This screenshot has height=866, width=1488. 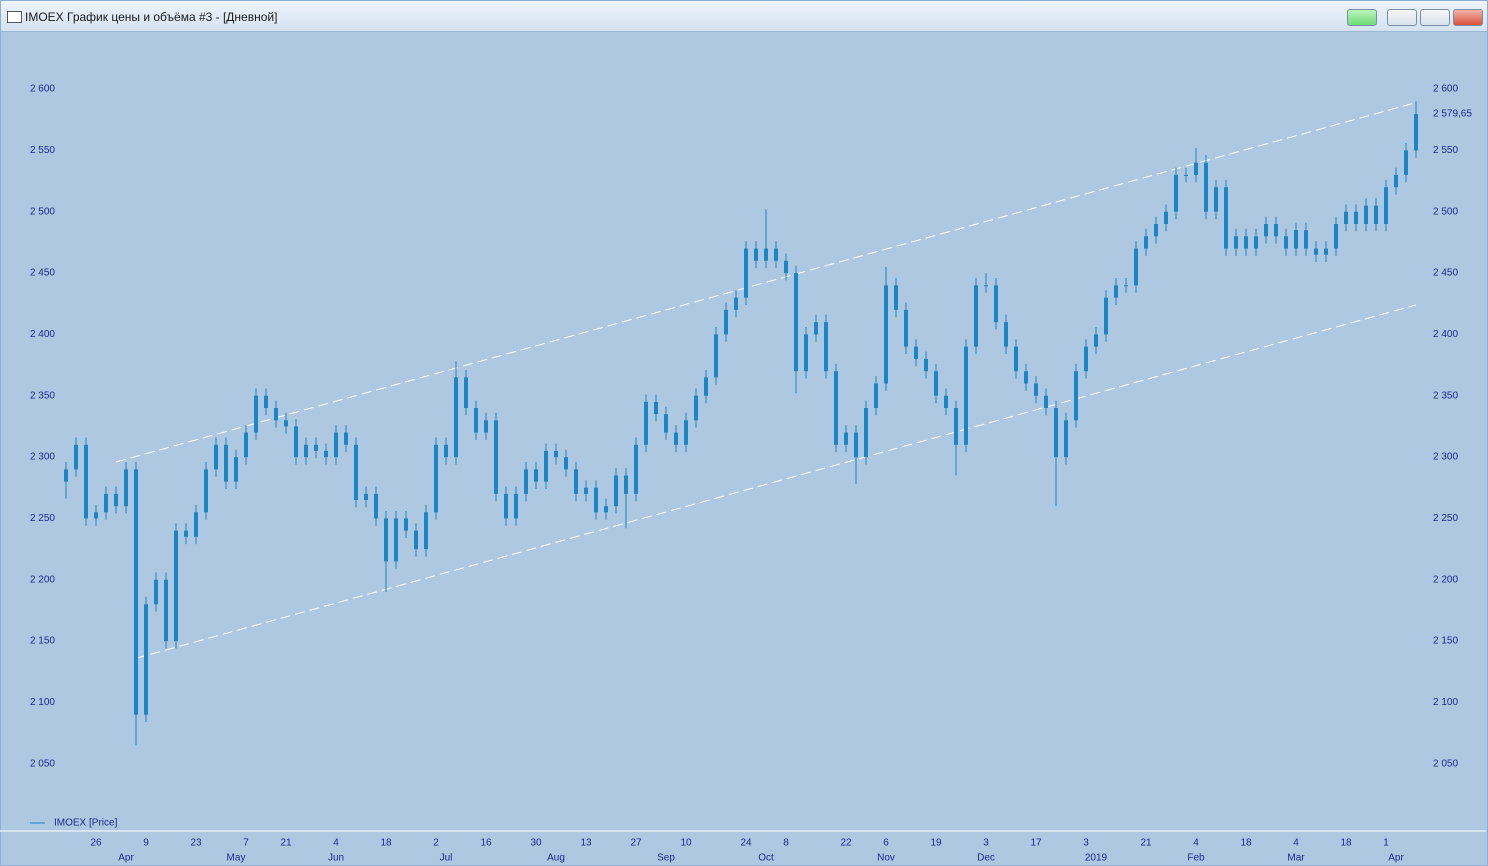 What do you see at coordinates (846, 843) in the screenshot?
I see `x-tick-label: 22` at bounding box center [846, 843].